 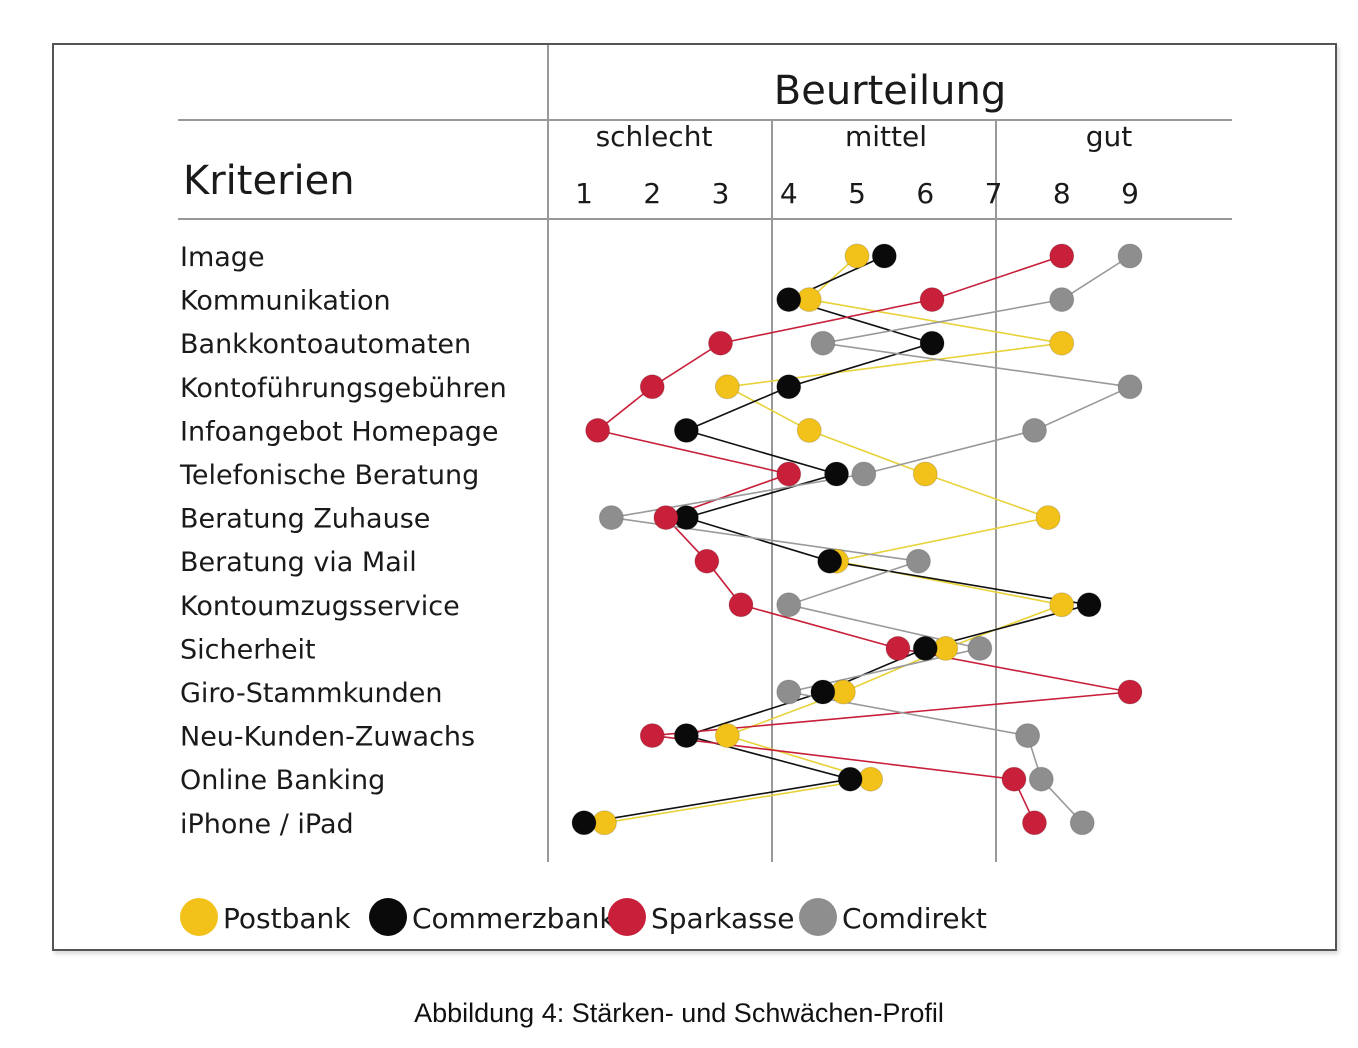 I want to click on legend-marker-comdirekt, so click(x=818, y=917).